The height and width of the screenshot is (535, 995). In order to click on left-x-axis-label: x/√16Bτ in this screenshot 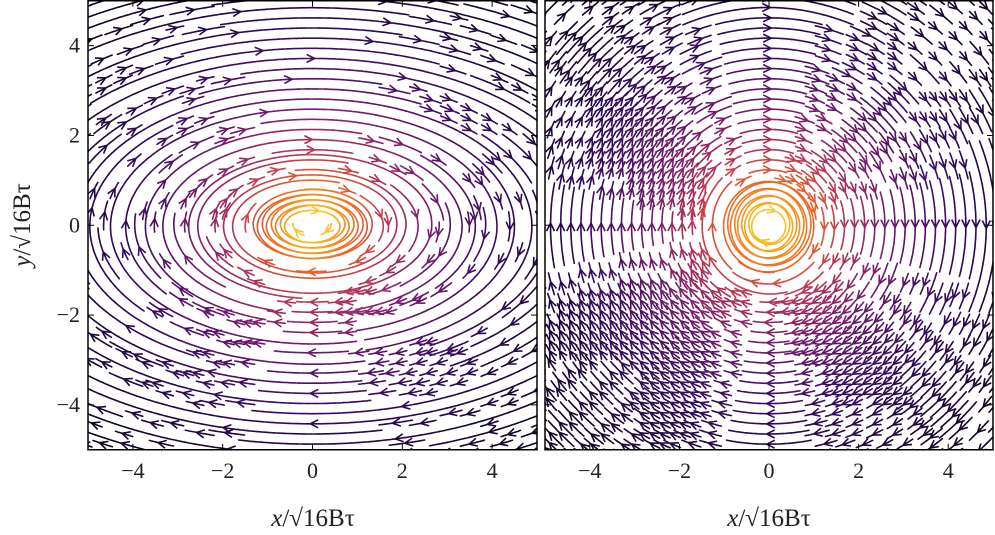, I will do `click(312, 518)`.